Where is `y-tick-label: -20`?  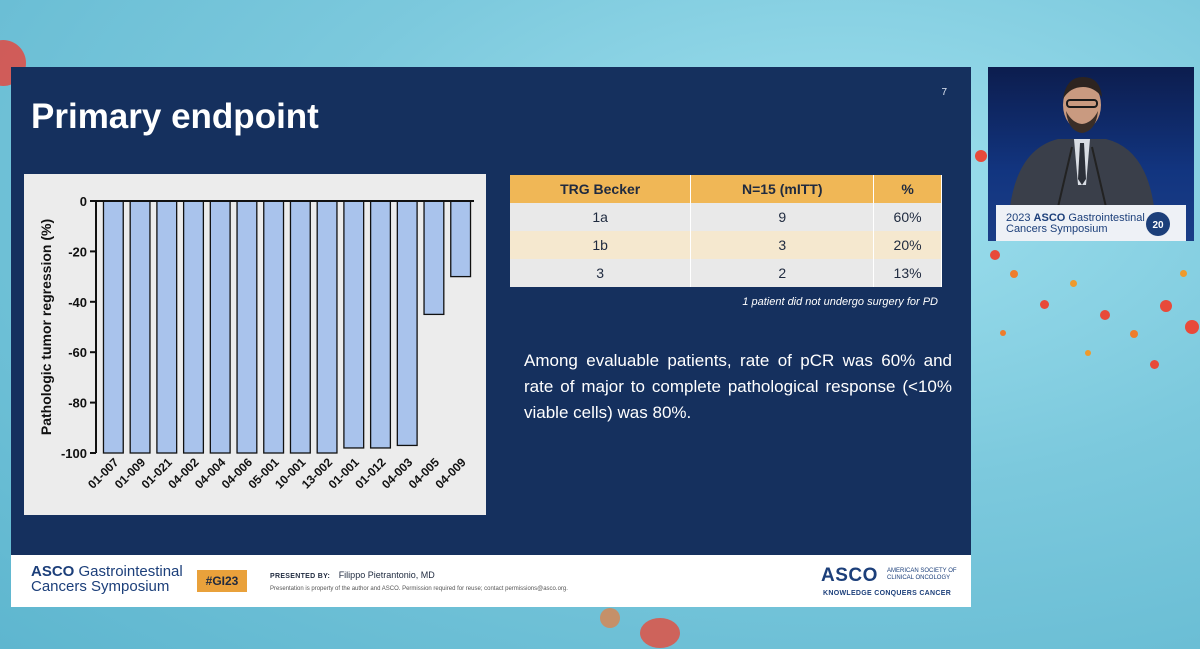
y-tick-label: -20 is located at coordinates (77, 251).